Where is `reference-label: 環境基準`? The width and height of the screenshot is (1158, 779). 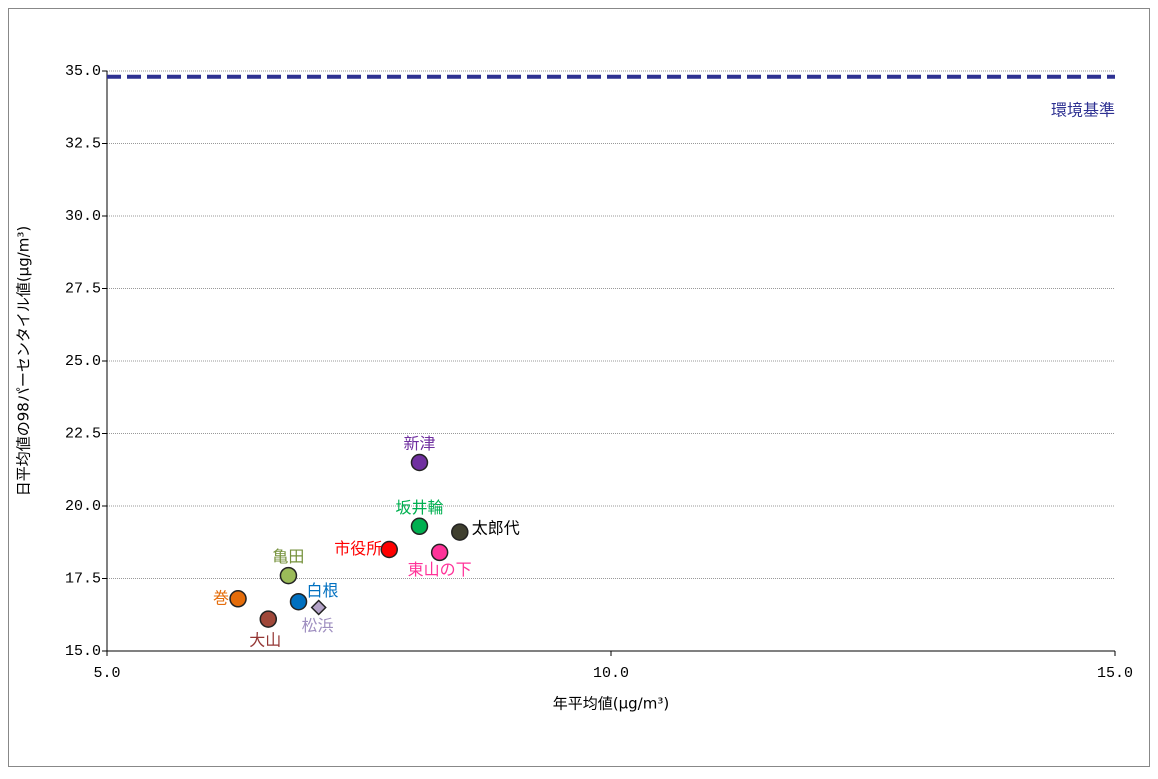
reference-label: 環境基準 is located at coordinates (1083, 109).